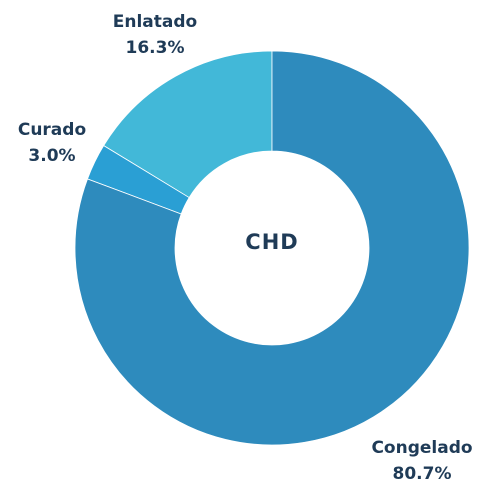 The width and height of the screenshot is (487, 490). Describe the element at coordinates (155, 22) in the screenshot. I see `slice-label: Enlatado` at that location.